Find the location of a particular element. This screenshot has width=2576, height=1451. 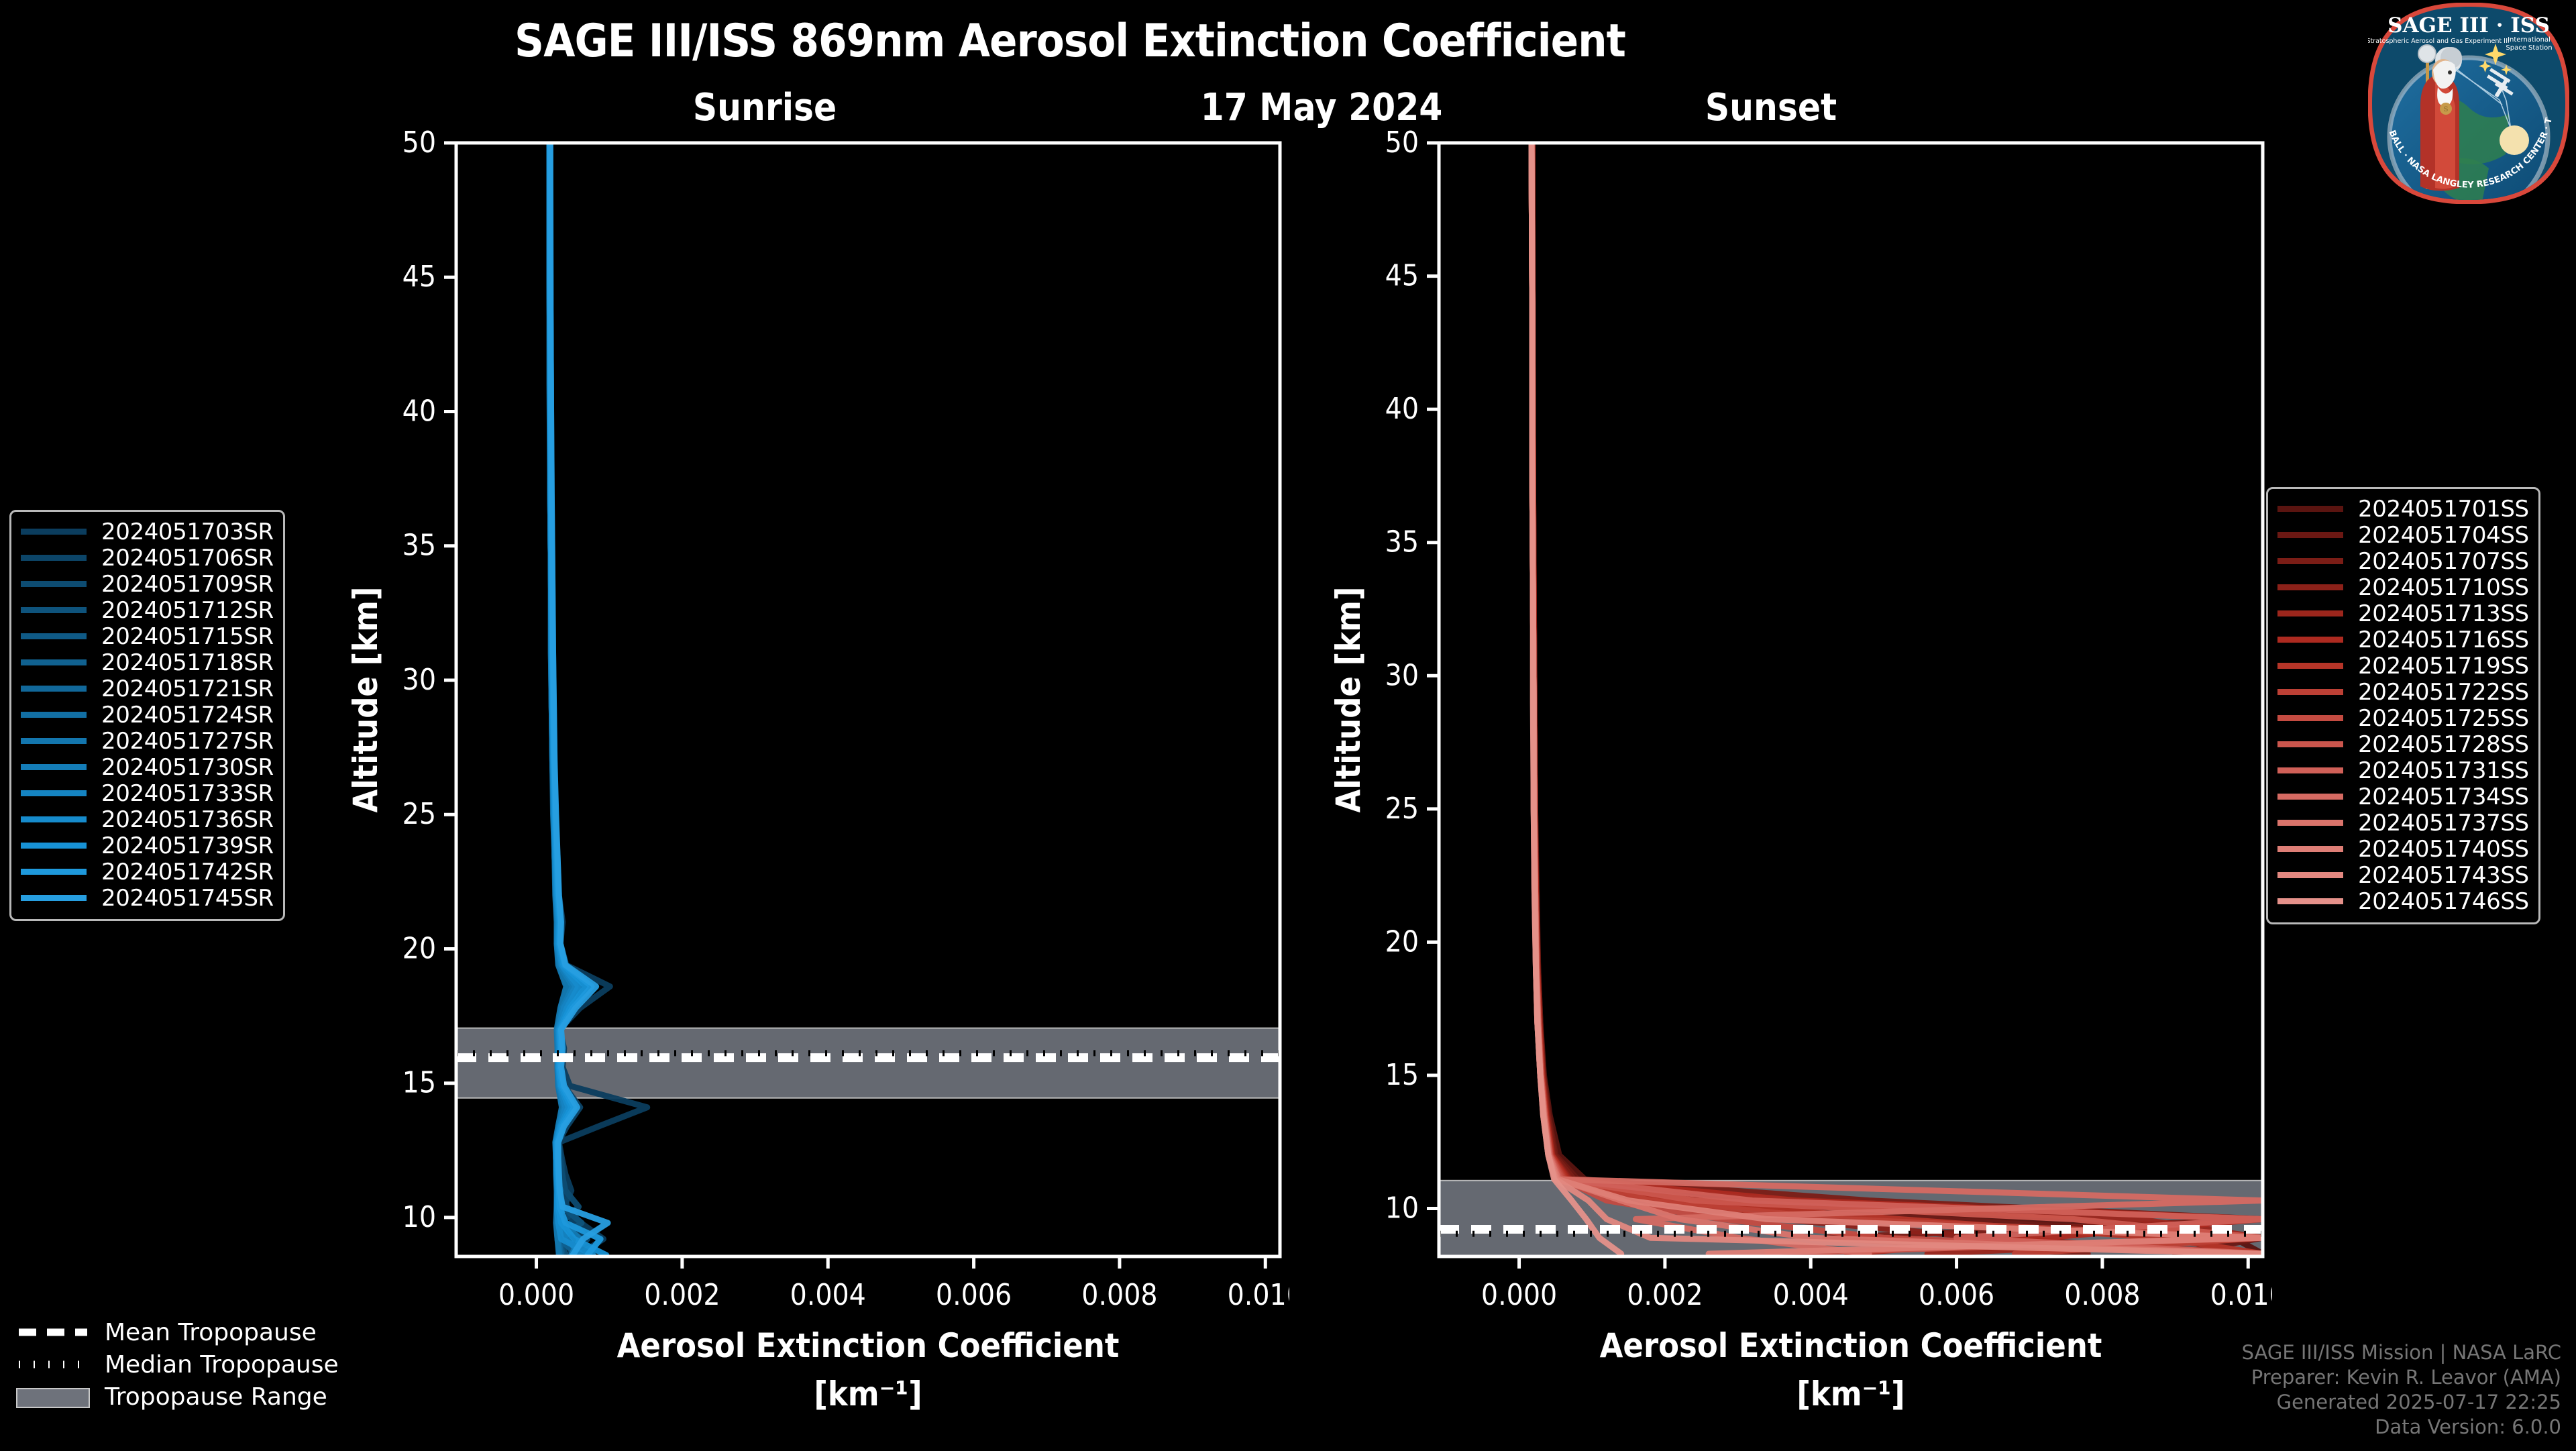

legend-item: 2024051713SS is located at coordinates (2403, 613).